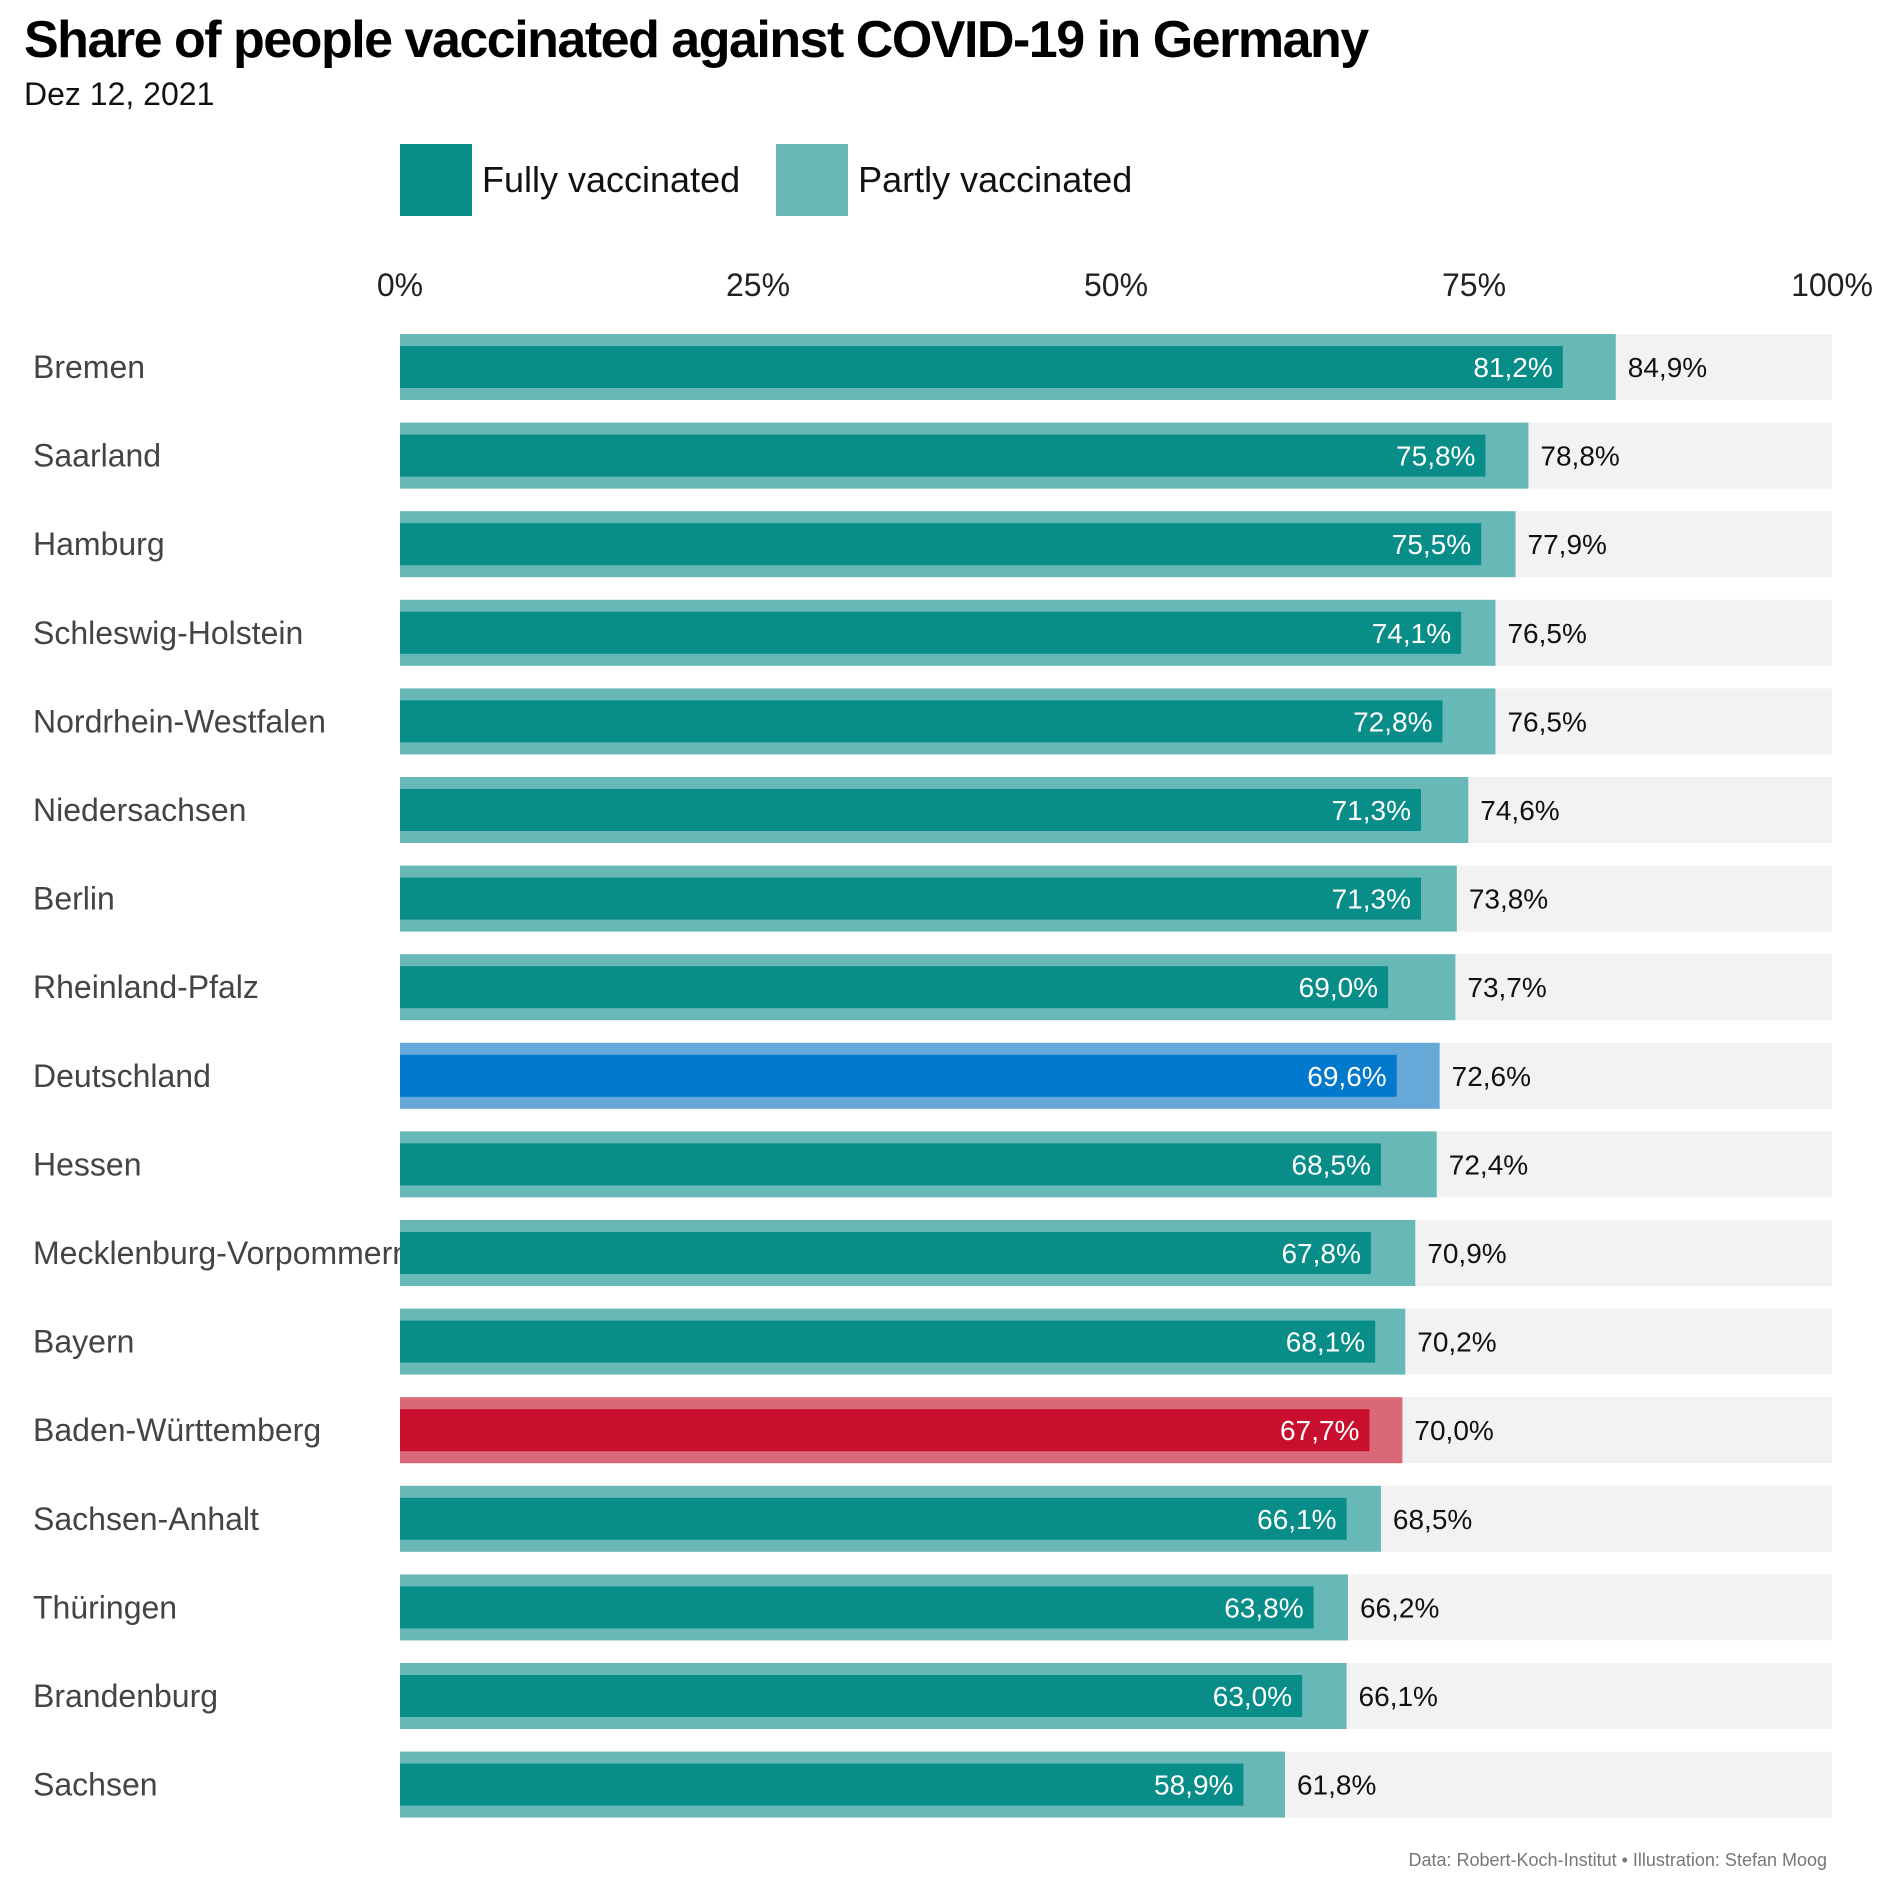 Image resolution: width=1889 pixels, height=1889 pixels. Describe the element at coordinates (1346, 1076) in the screenshot. I see `data-label-fully: 69,6%` at that location.